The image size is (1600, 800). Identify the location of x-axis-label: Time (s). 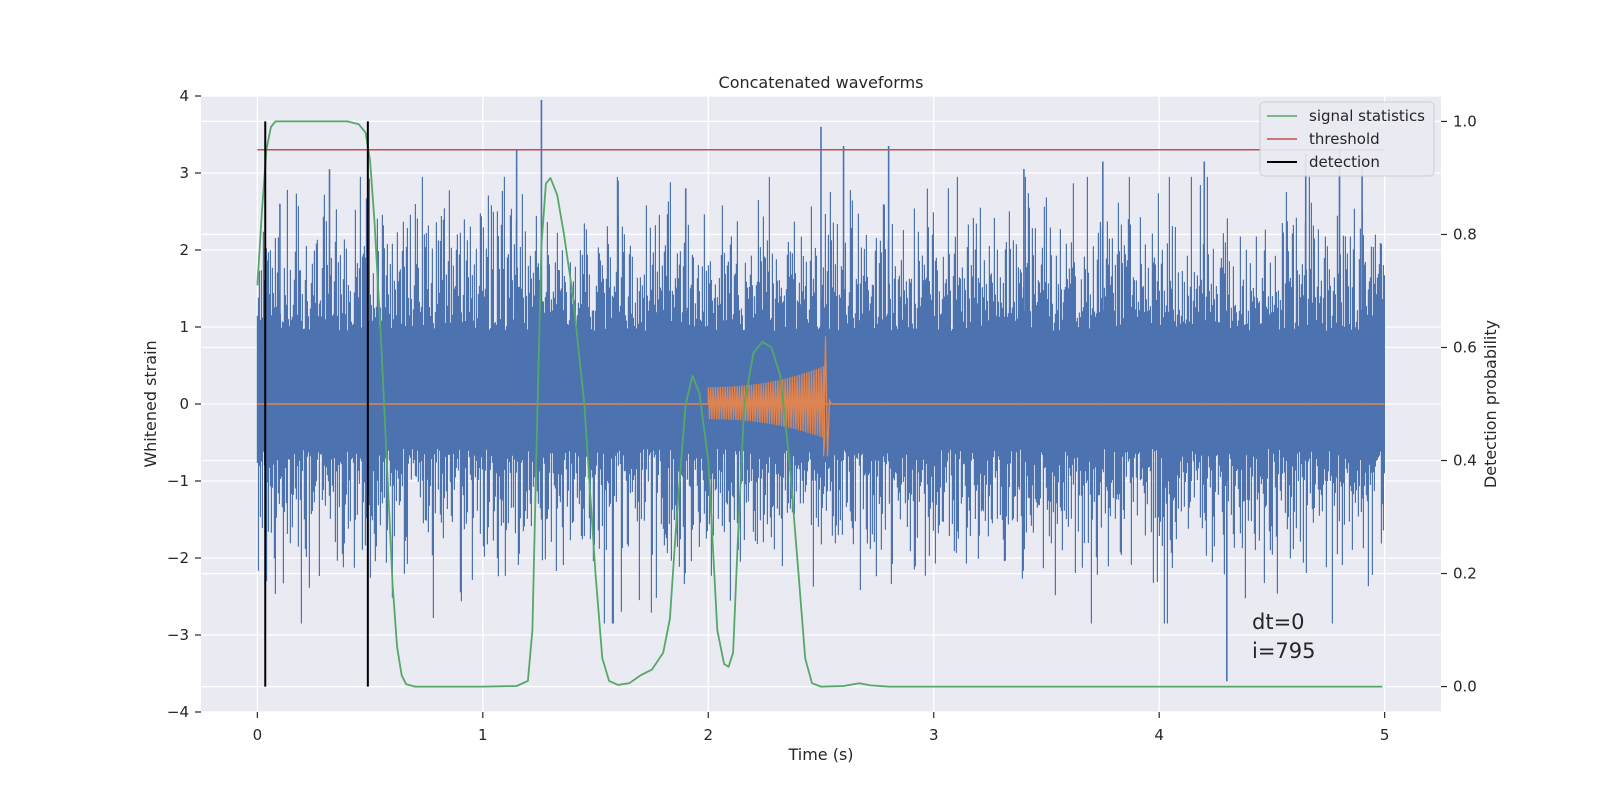
(820, 754).